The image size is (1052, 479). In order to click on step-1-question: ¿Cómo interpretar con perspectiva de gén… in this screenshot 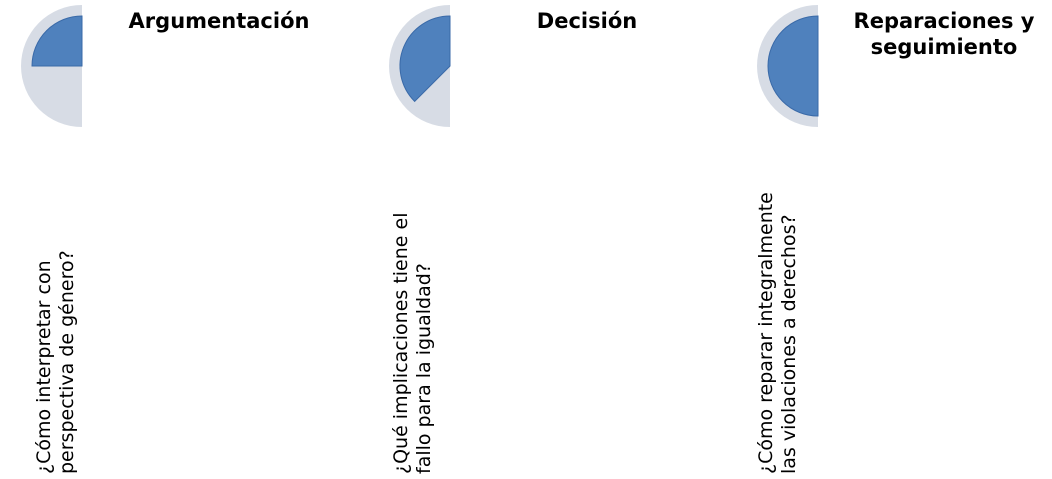, I will do `click(55, 362)`.